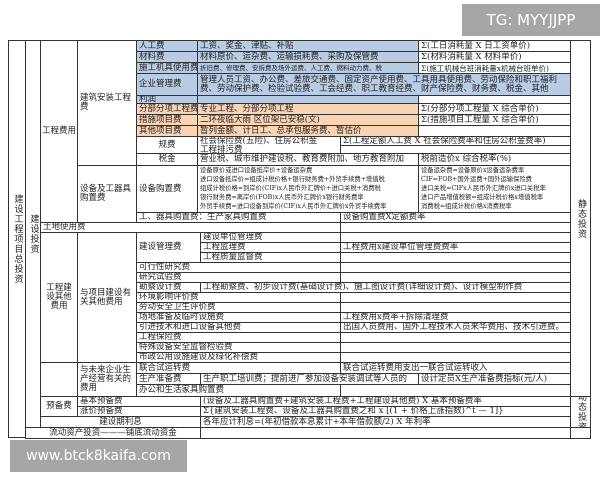 The image size is (600, 480). What do you see at coordinates (531, 20) in the screenshot?
I see `watermark-top: TG: MYYJJPP` at bounding box center [531, 20].